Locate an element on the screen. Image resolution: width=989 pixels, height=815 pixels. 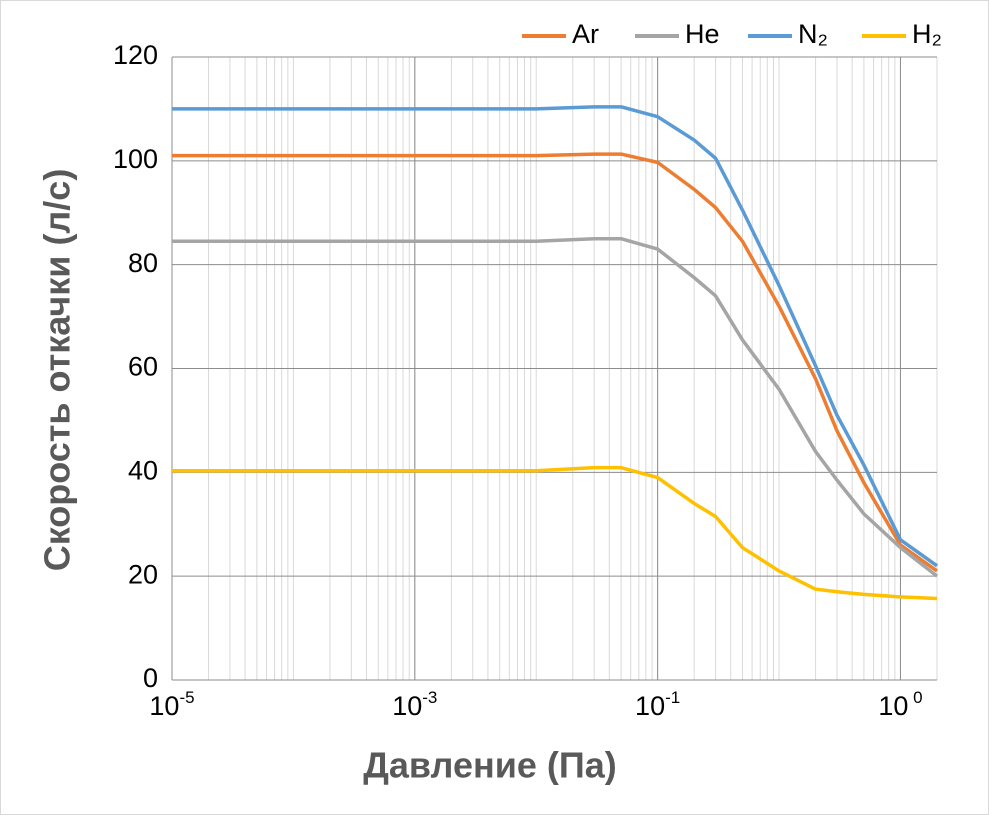
x-tick-exponent: 0 is located at coordinates (915, 697).